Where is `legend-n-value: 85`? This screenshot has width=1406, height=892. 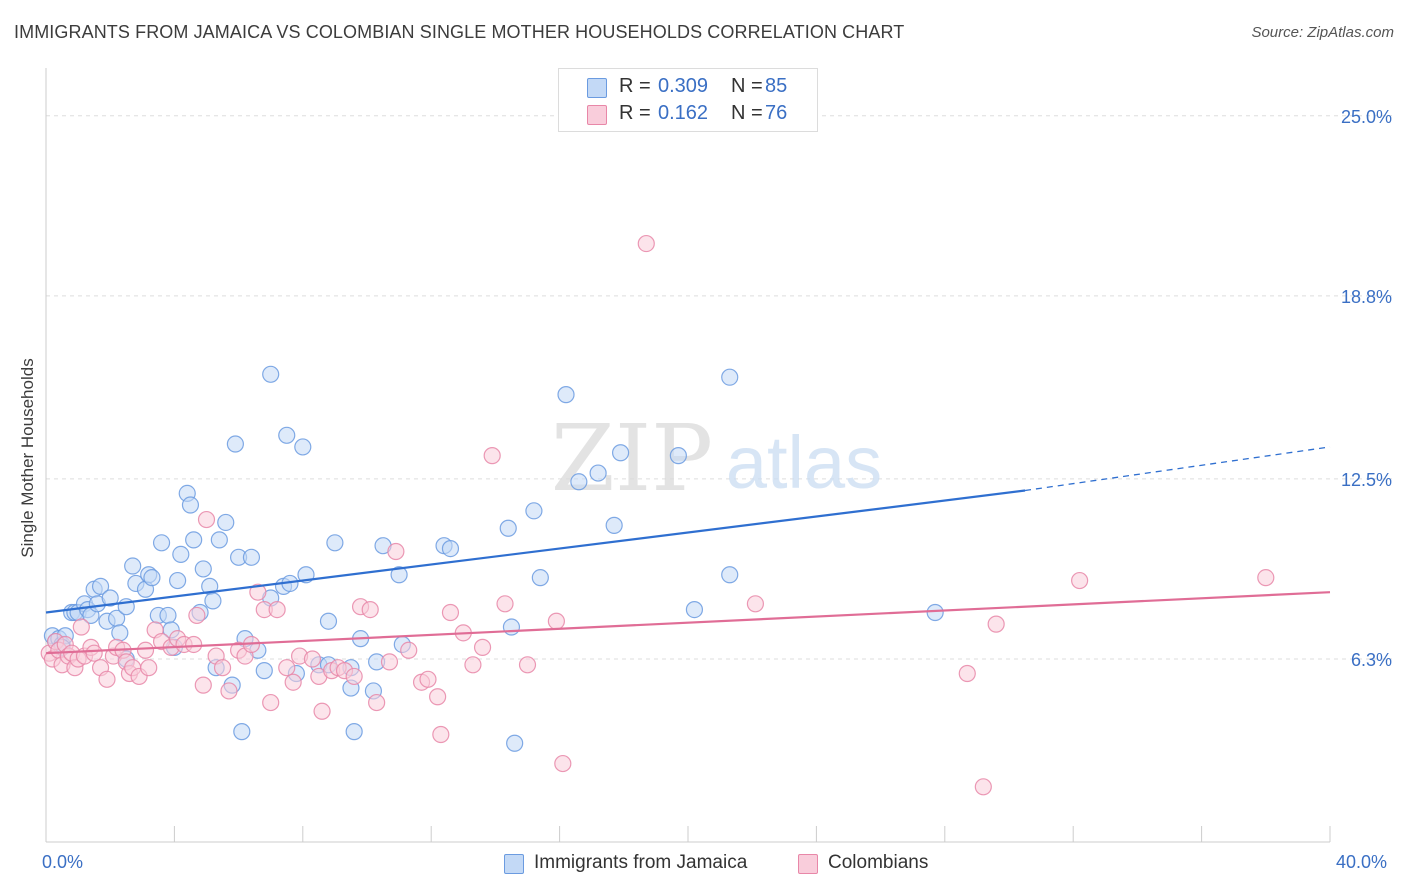 legend-n-value: 85 is located at coordinates (776, 86).